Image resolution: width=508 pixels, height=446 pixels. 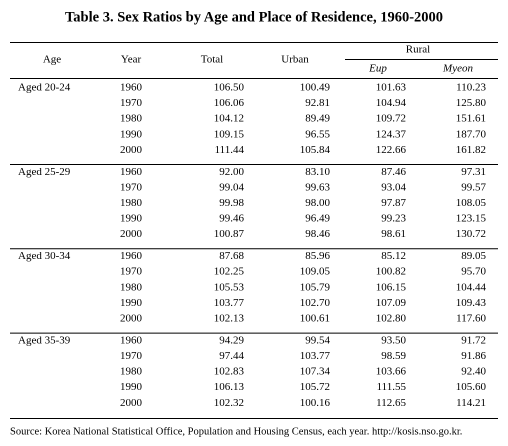 I want to click on value-cell: 105.79, so click(x=315, y=287).